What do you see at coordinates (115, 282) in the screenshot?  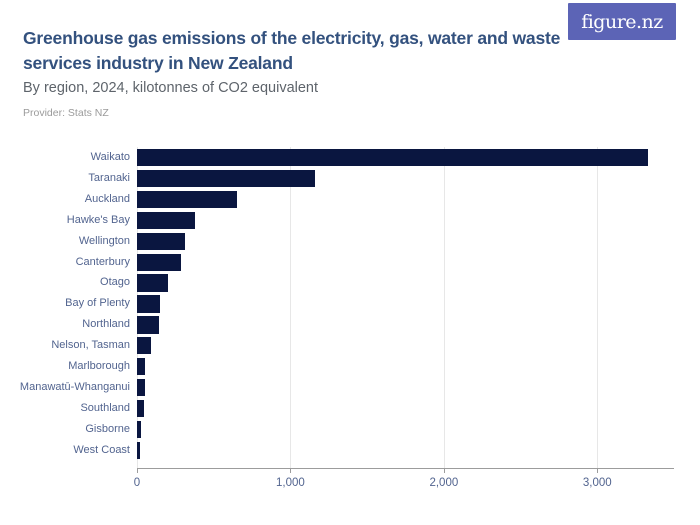 I see `category-label: Otago` at bounding box center [115, 282].